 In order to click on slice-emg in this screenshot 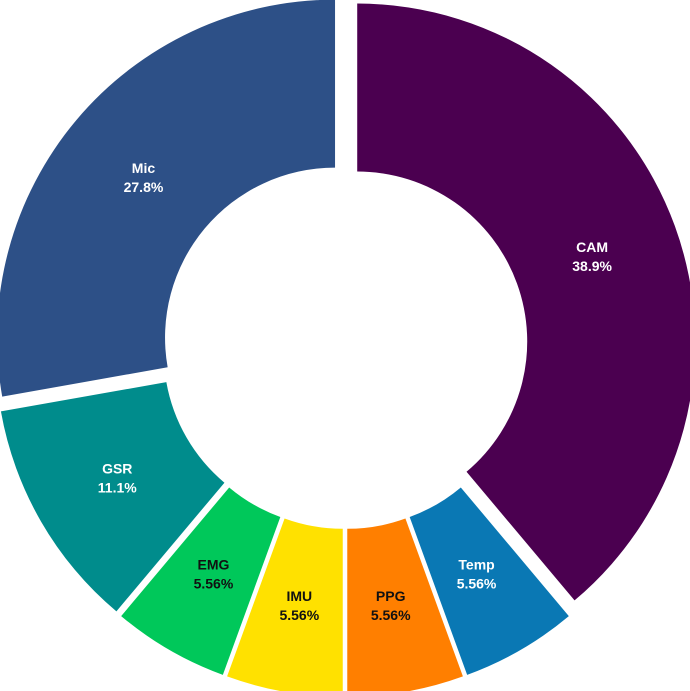, I will do `click(201, 581)`.